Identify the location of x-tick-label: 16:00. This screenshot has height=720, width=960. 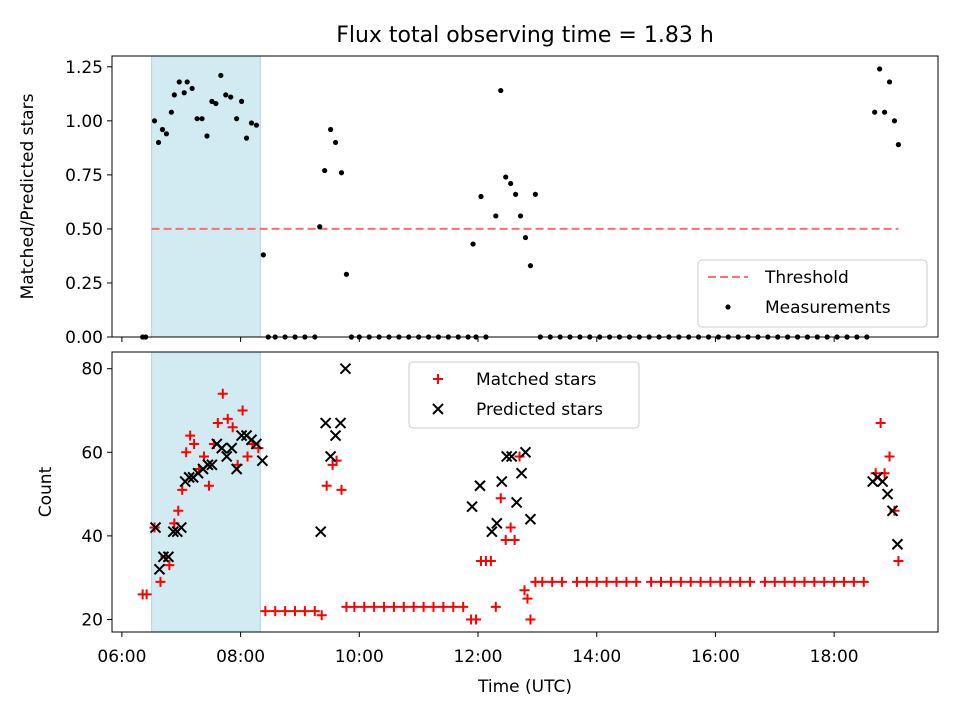
(715, 657).